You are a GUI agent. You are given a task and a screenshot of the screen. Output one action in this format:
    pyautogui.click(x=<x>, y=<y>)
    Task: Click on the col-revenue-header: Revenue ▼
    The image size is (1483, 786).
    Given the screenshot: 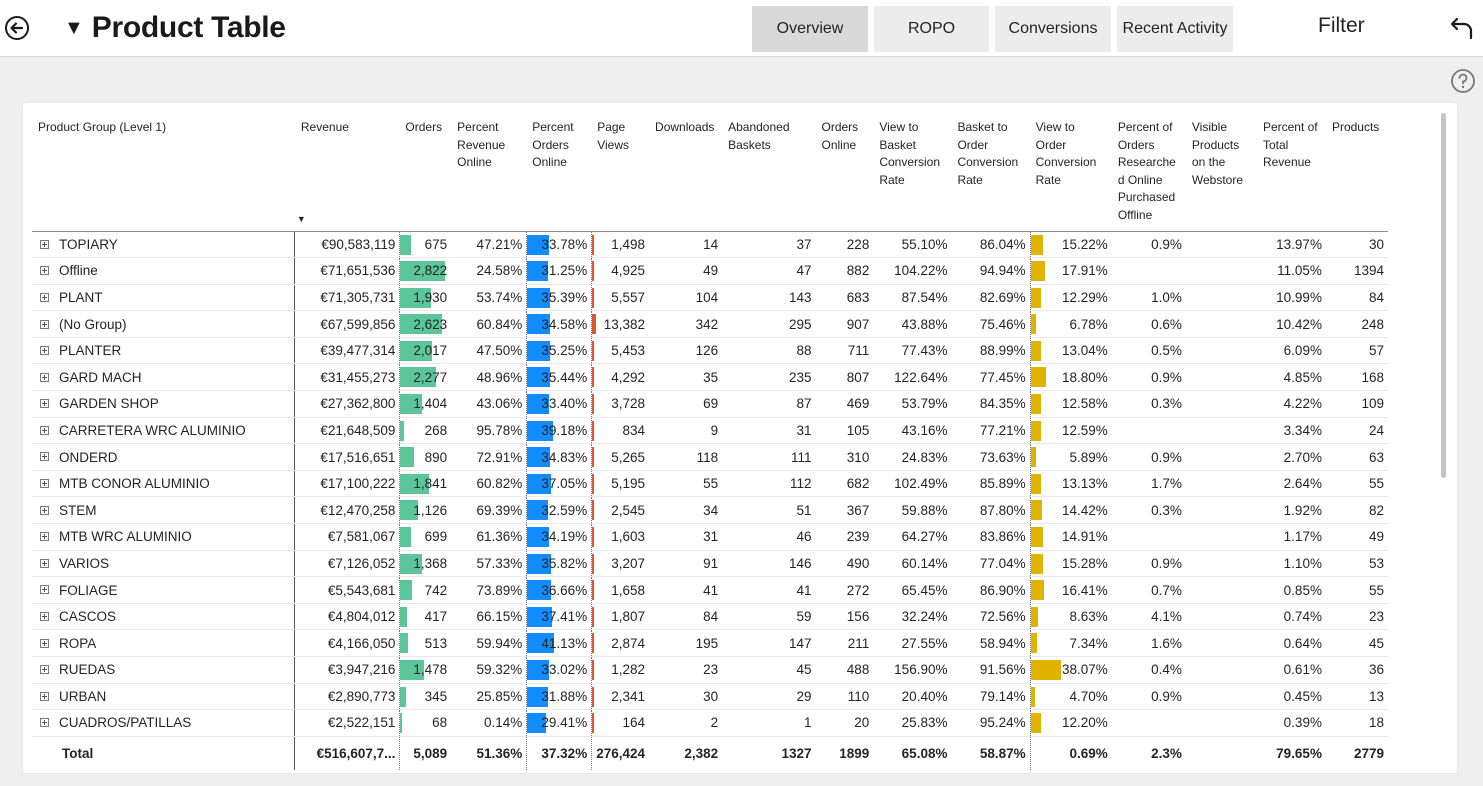 What is the action you would take?
    pyautogui.click(x=347, y=172)
    